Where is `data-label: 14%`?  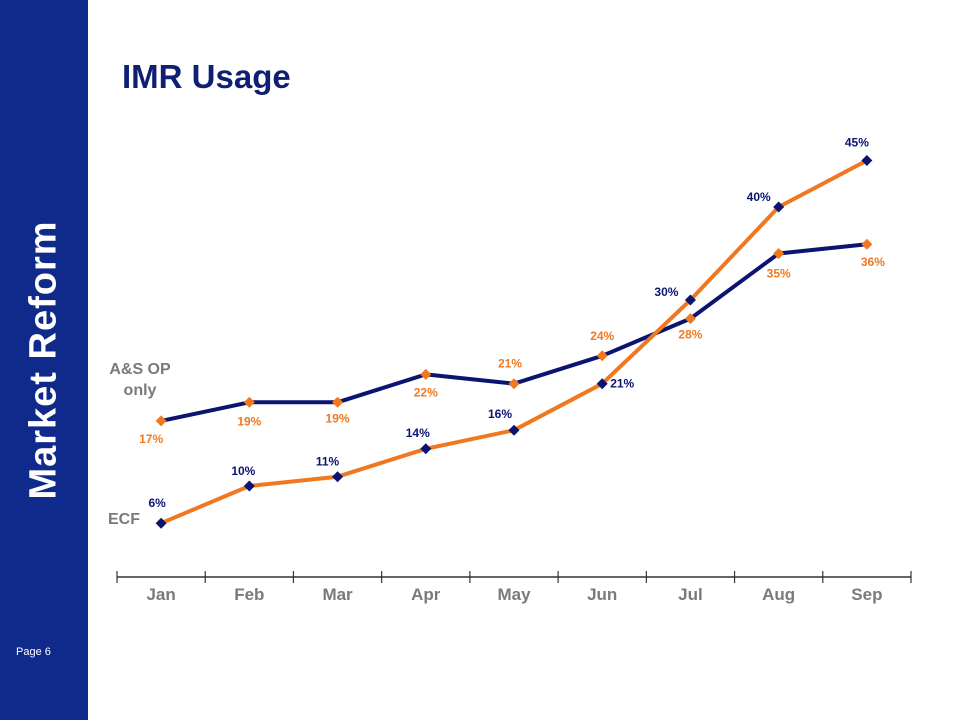 data-label: 14% is located at coordinates (418, 433).